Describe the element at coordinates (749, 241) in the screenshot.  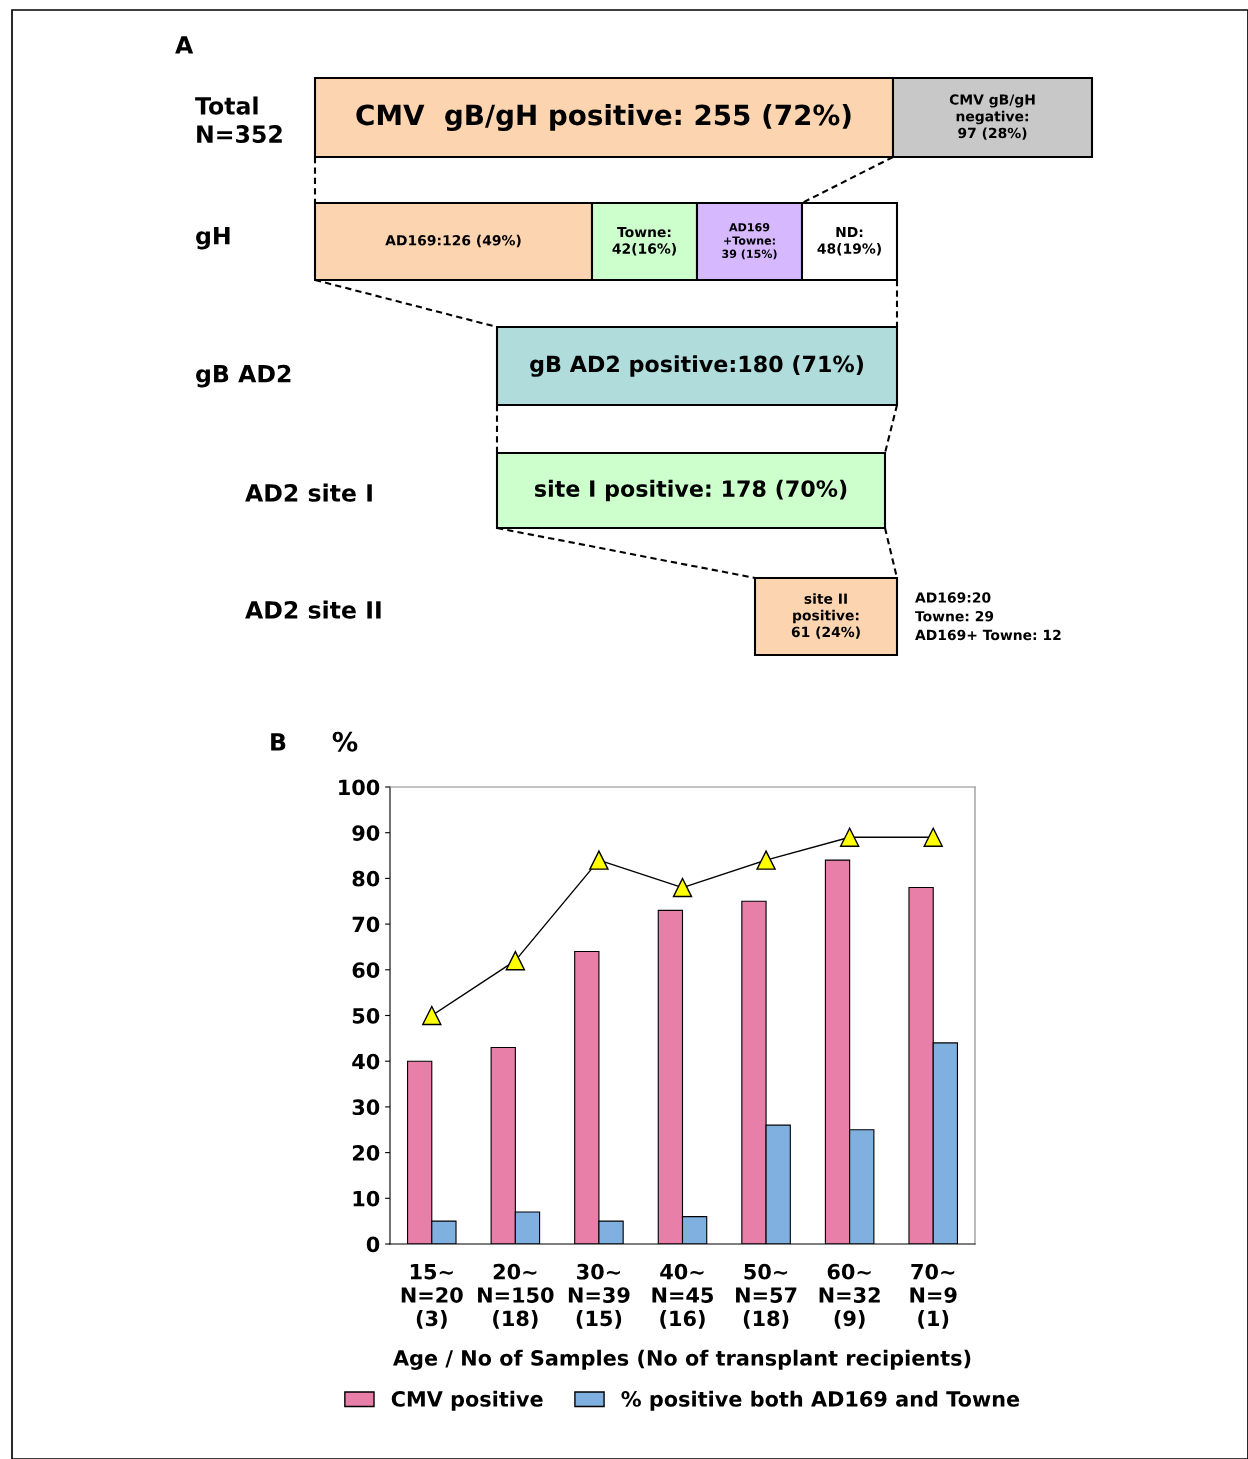
I see `text: AD169 +Towne: 39 (15%)` at that location.